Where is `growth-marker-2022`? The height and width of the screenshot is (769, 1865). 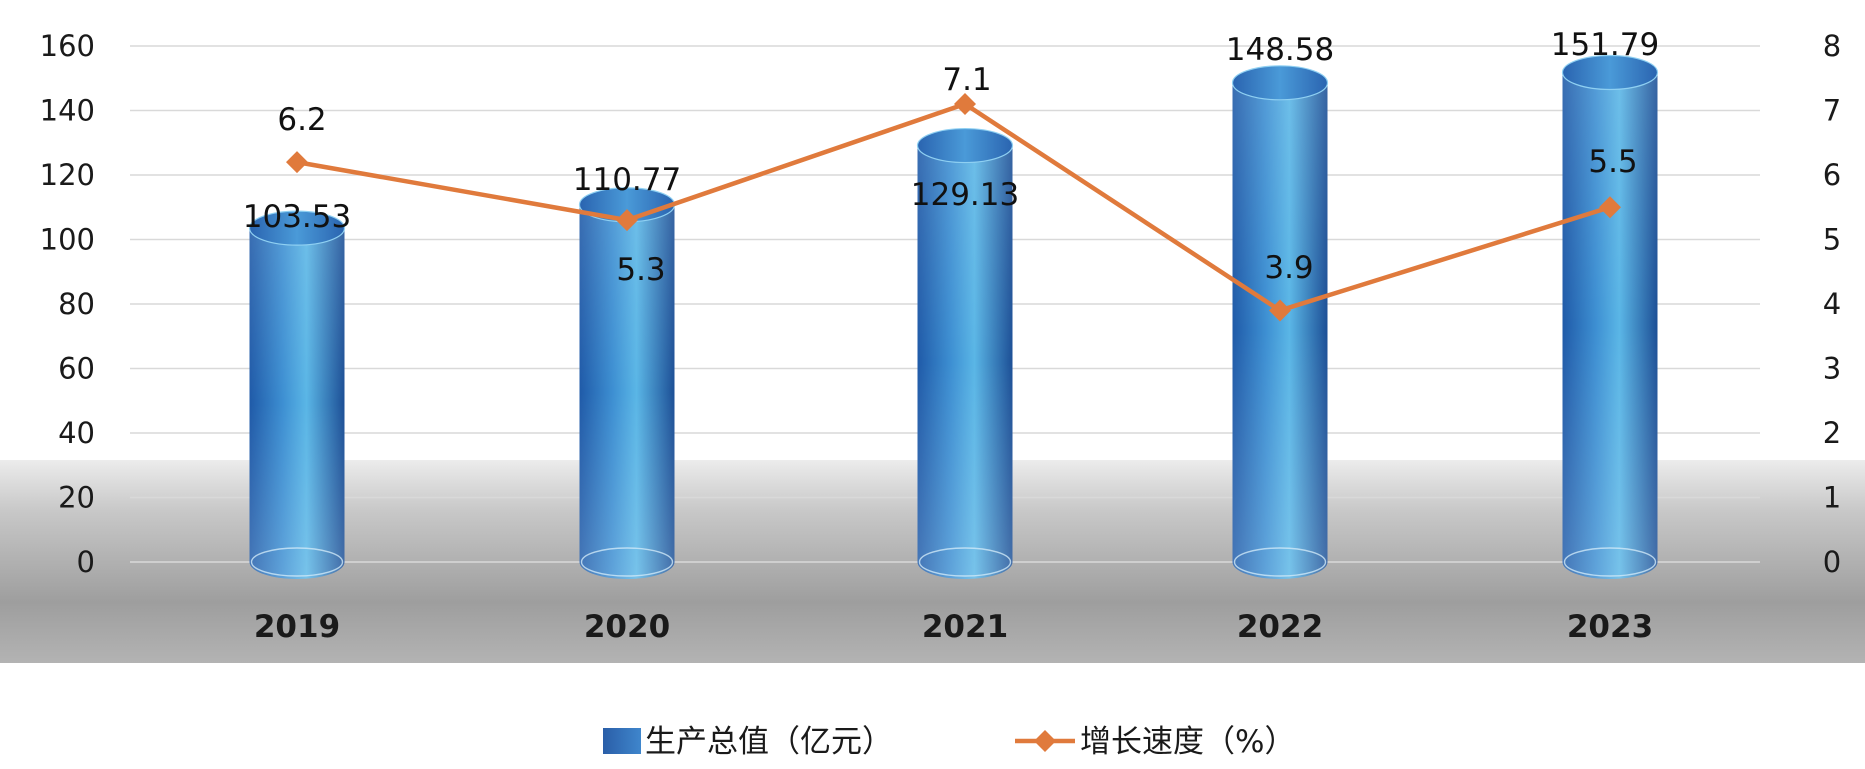
growth-marker-2022 is located at coordinates (1280, 310).